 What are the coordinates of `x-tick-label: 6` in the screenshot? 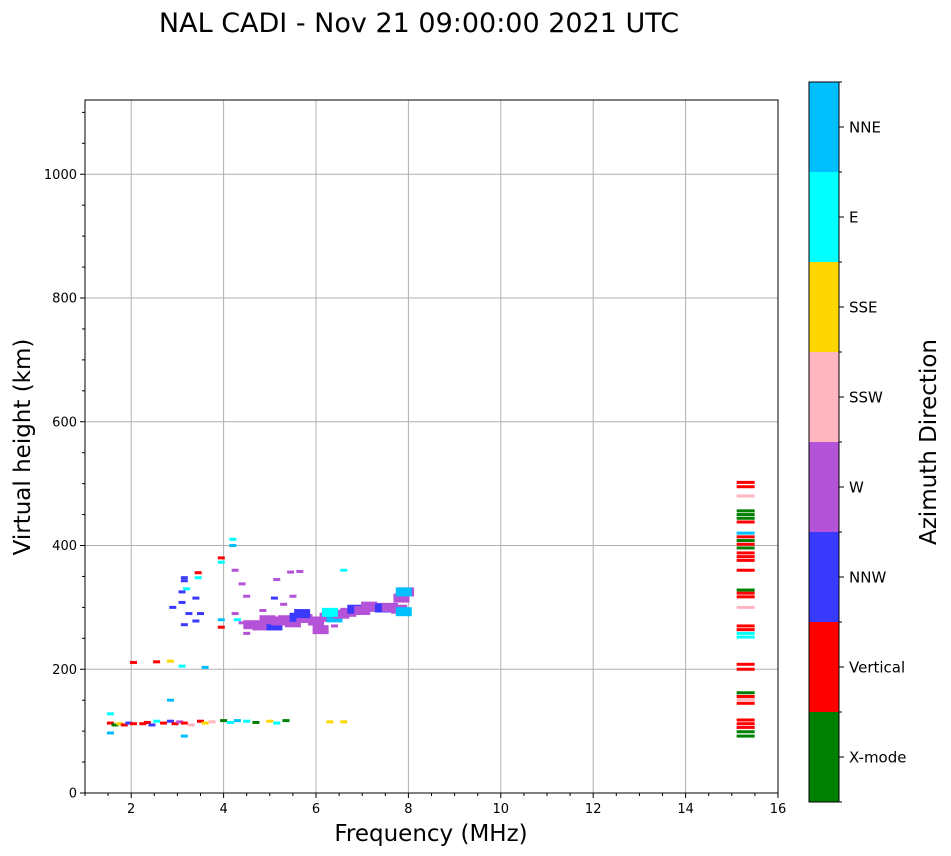 It's located at (316, 809).